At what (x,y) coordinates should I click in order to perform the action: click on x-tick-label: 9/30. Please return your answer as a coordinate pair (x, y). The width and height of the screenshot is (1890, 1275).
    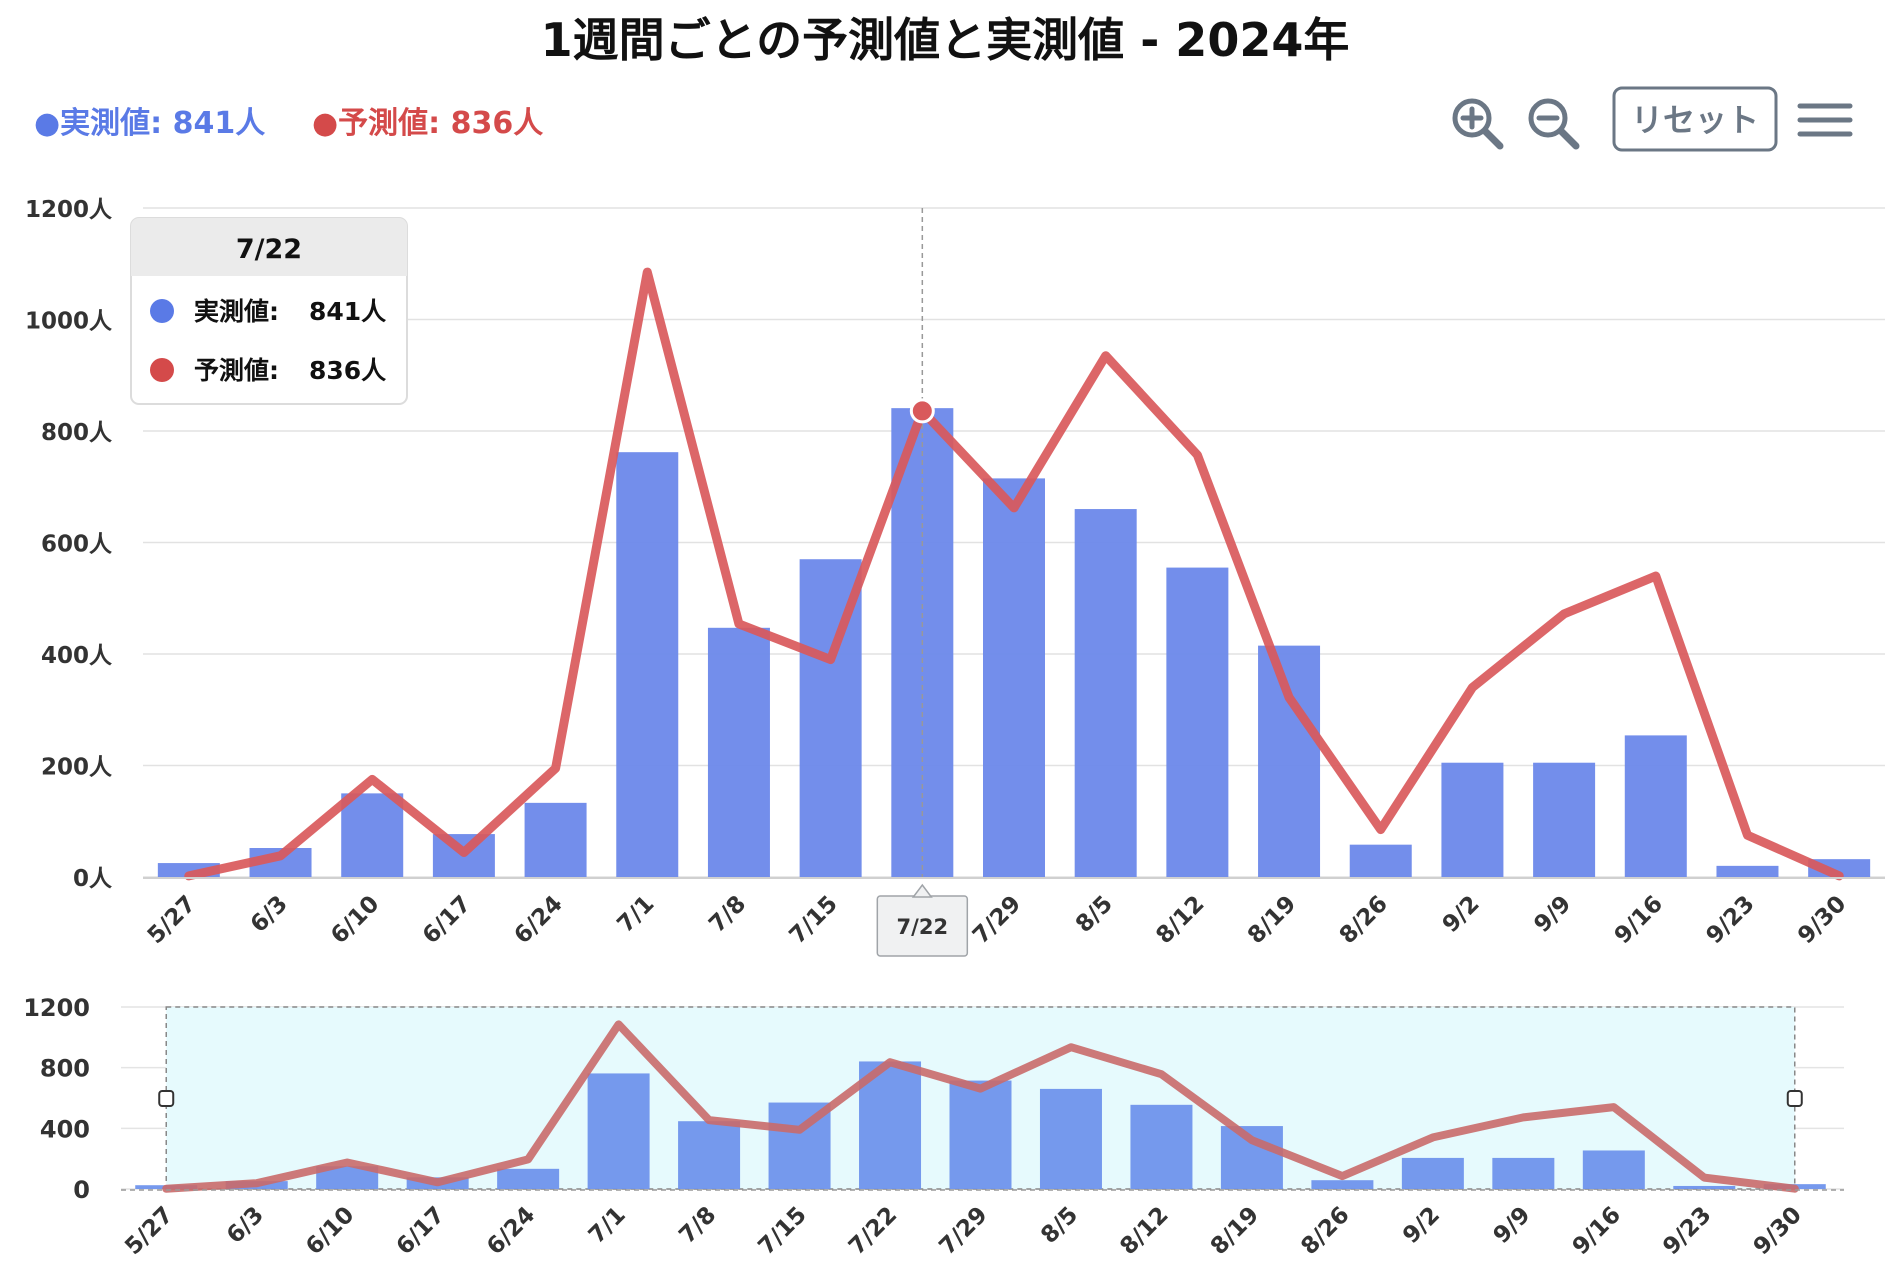
    Looking at the image, I should click on (1822, 920).